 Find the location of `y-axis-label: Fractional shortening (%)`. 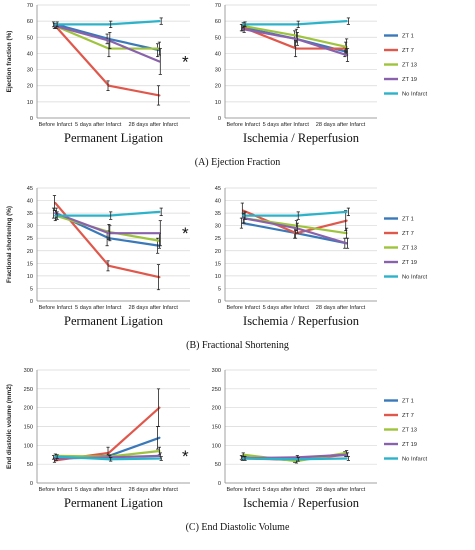

y-axis-label: Fractional shortening (%) is located at coordinates (9, 244).